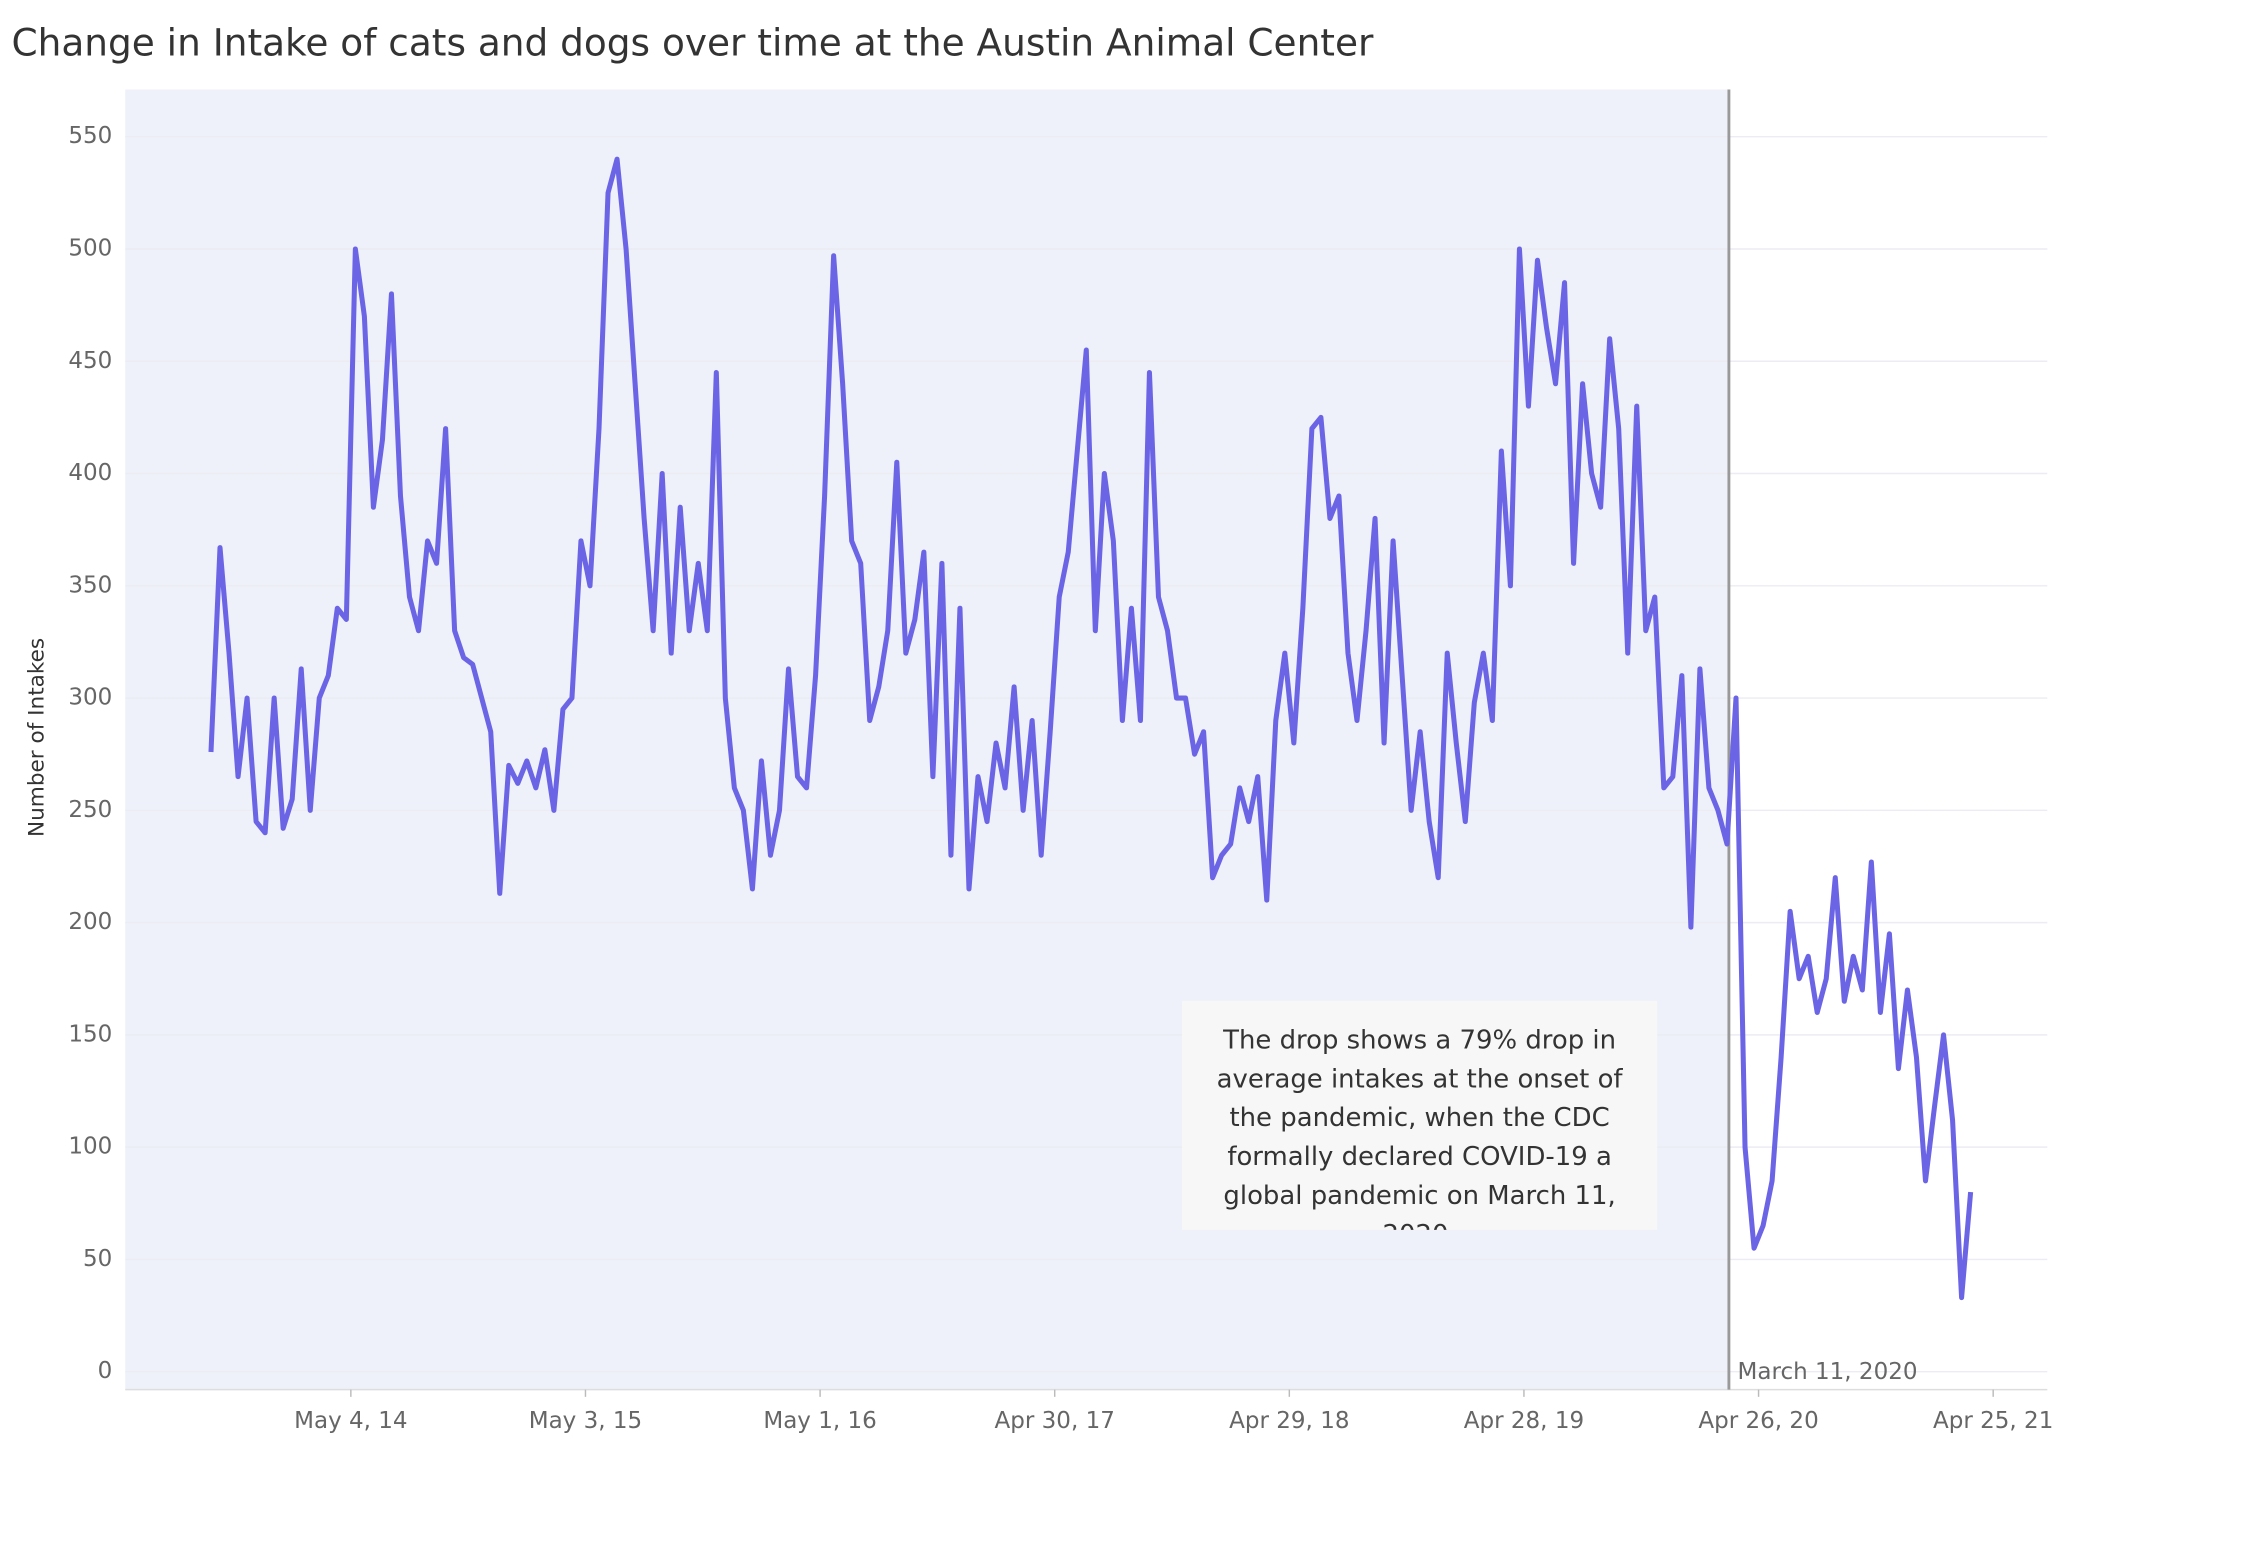 This screenshot has width=2246, height=1544. What do you see at coordinates (1758, 1421) in the screenshot?
I see `x-tick-label: Apr 26, 20` at bounding box center [1758, 1421].